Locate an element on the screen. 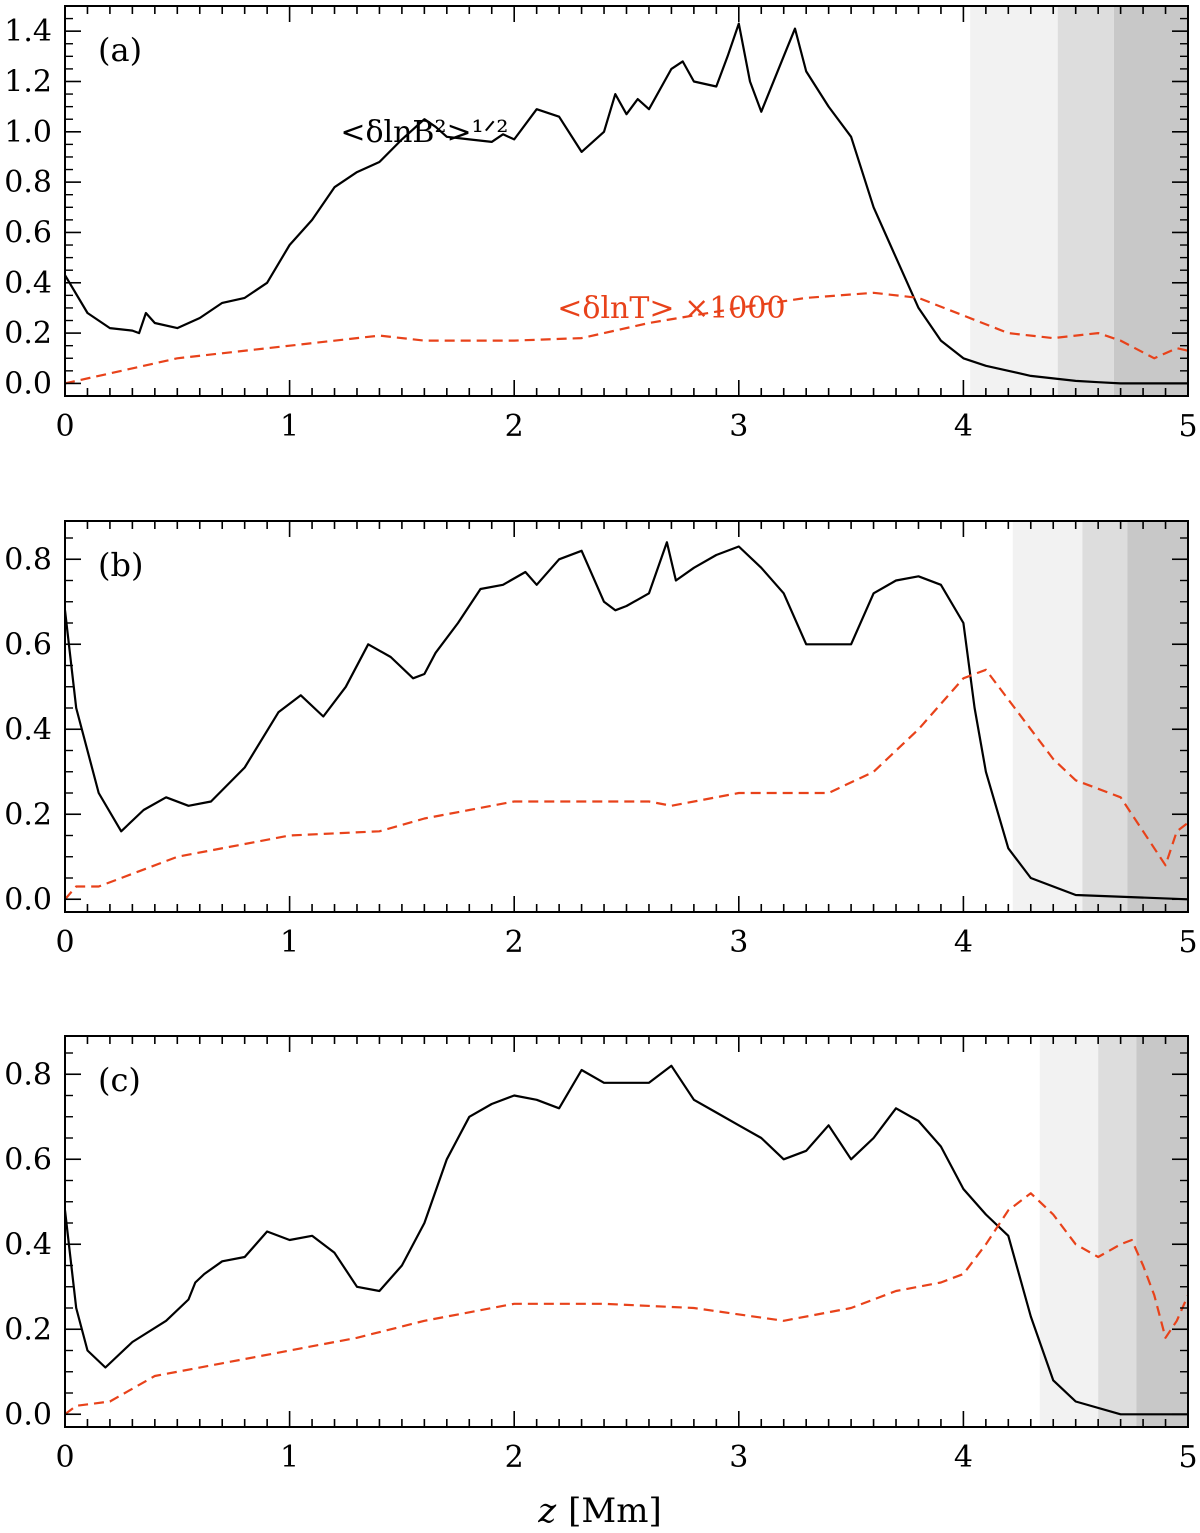 The width and height of the screenshot is (1200, 1533). x-axis-label: z [Mm] is located at coordinates (599, 1511).